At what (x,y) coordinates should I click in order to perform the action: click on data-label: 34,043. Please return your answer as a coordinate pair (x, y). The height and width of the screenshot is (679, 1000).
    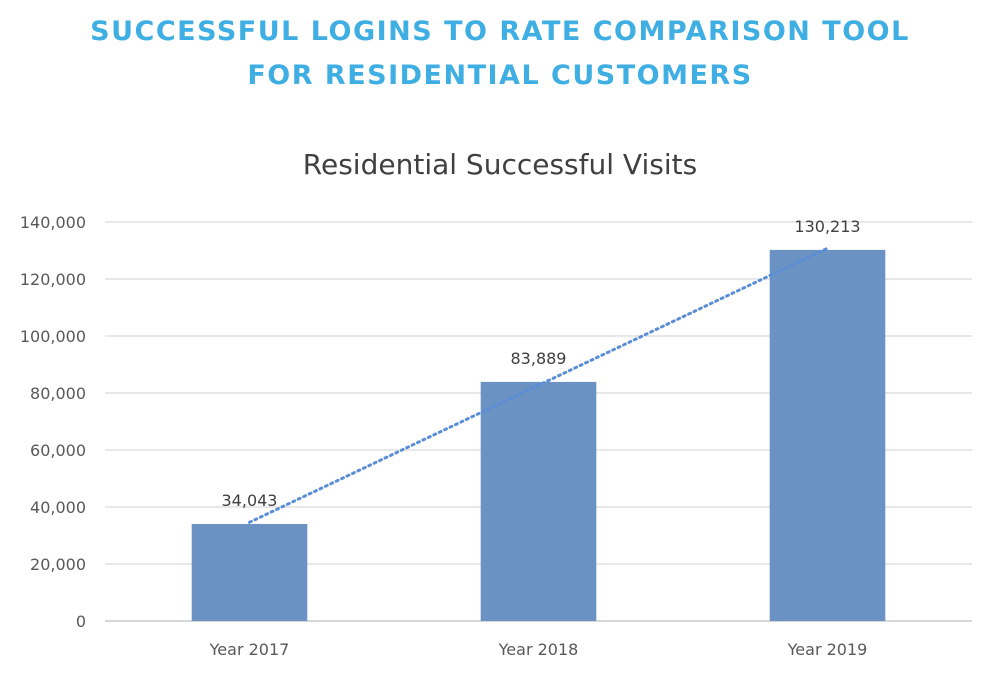
    Looking at the image, I should click on (250, 500).